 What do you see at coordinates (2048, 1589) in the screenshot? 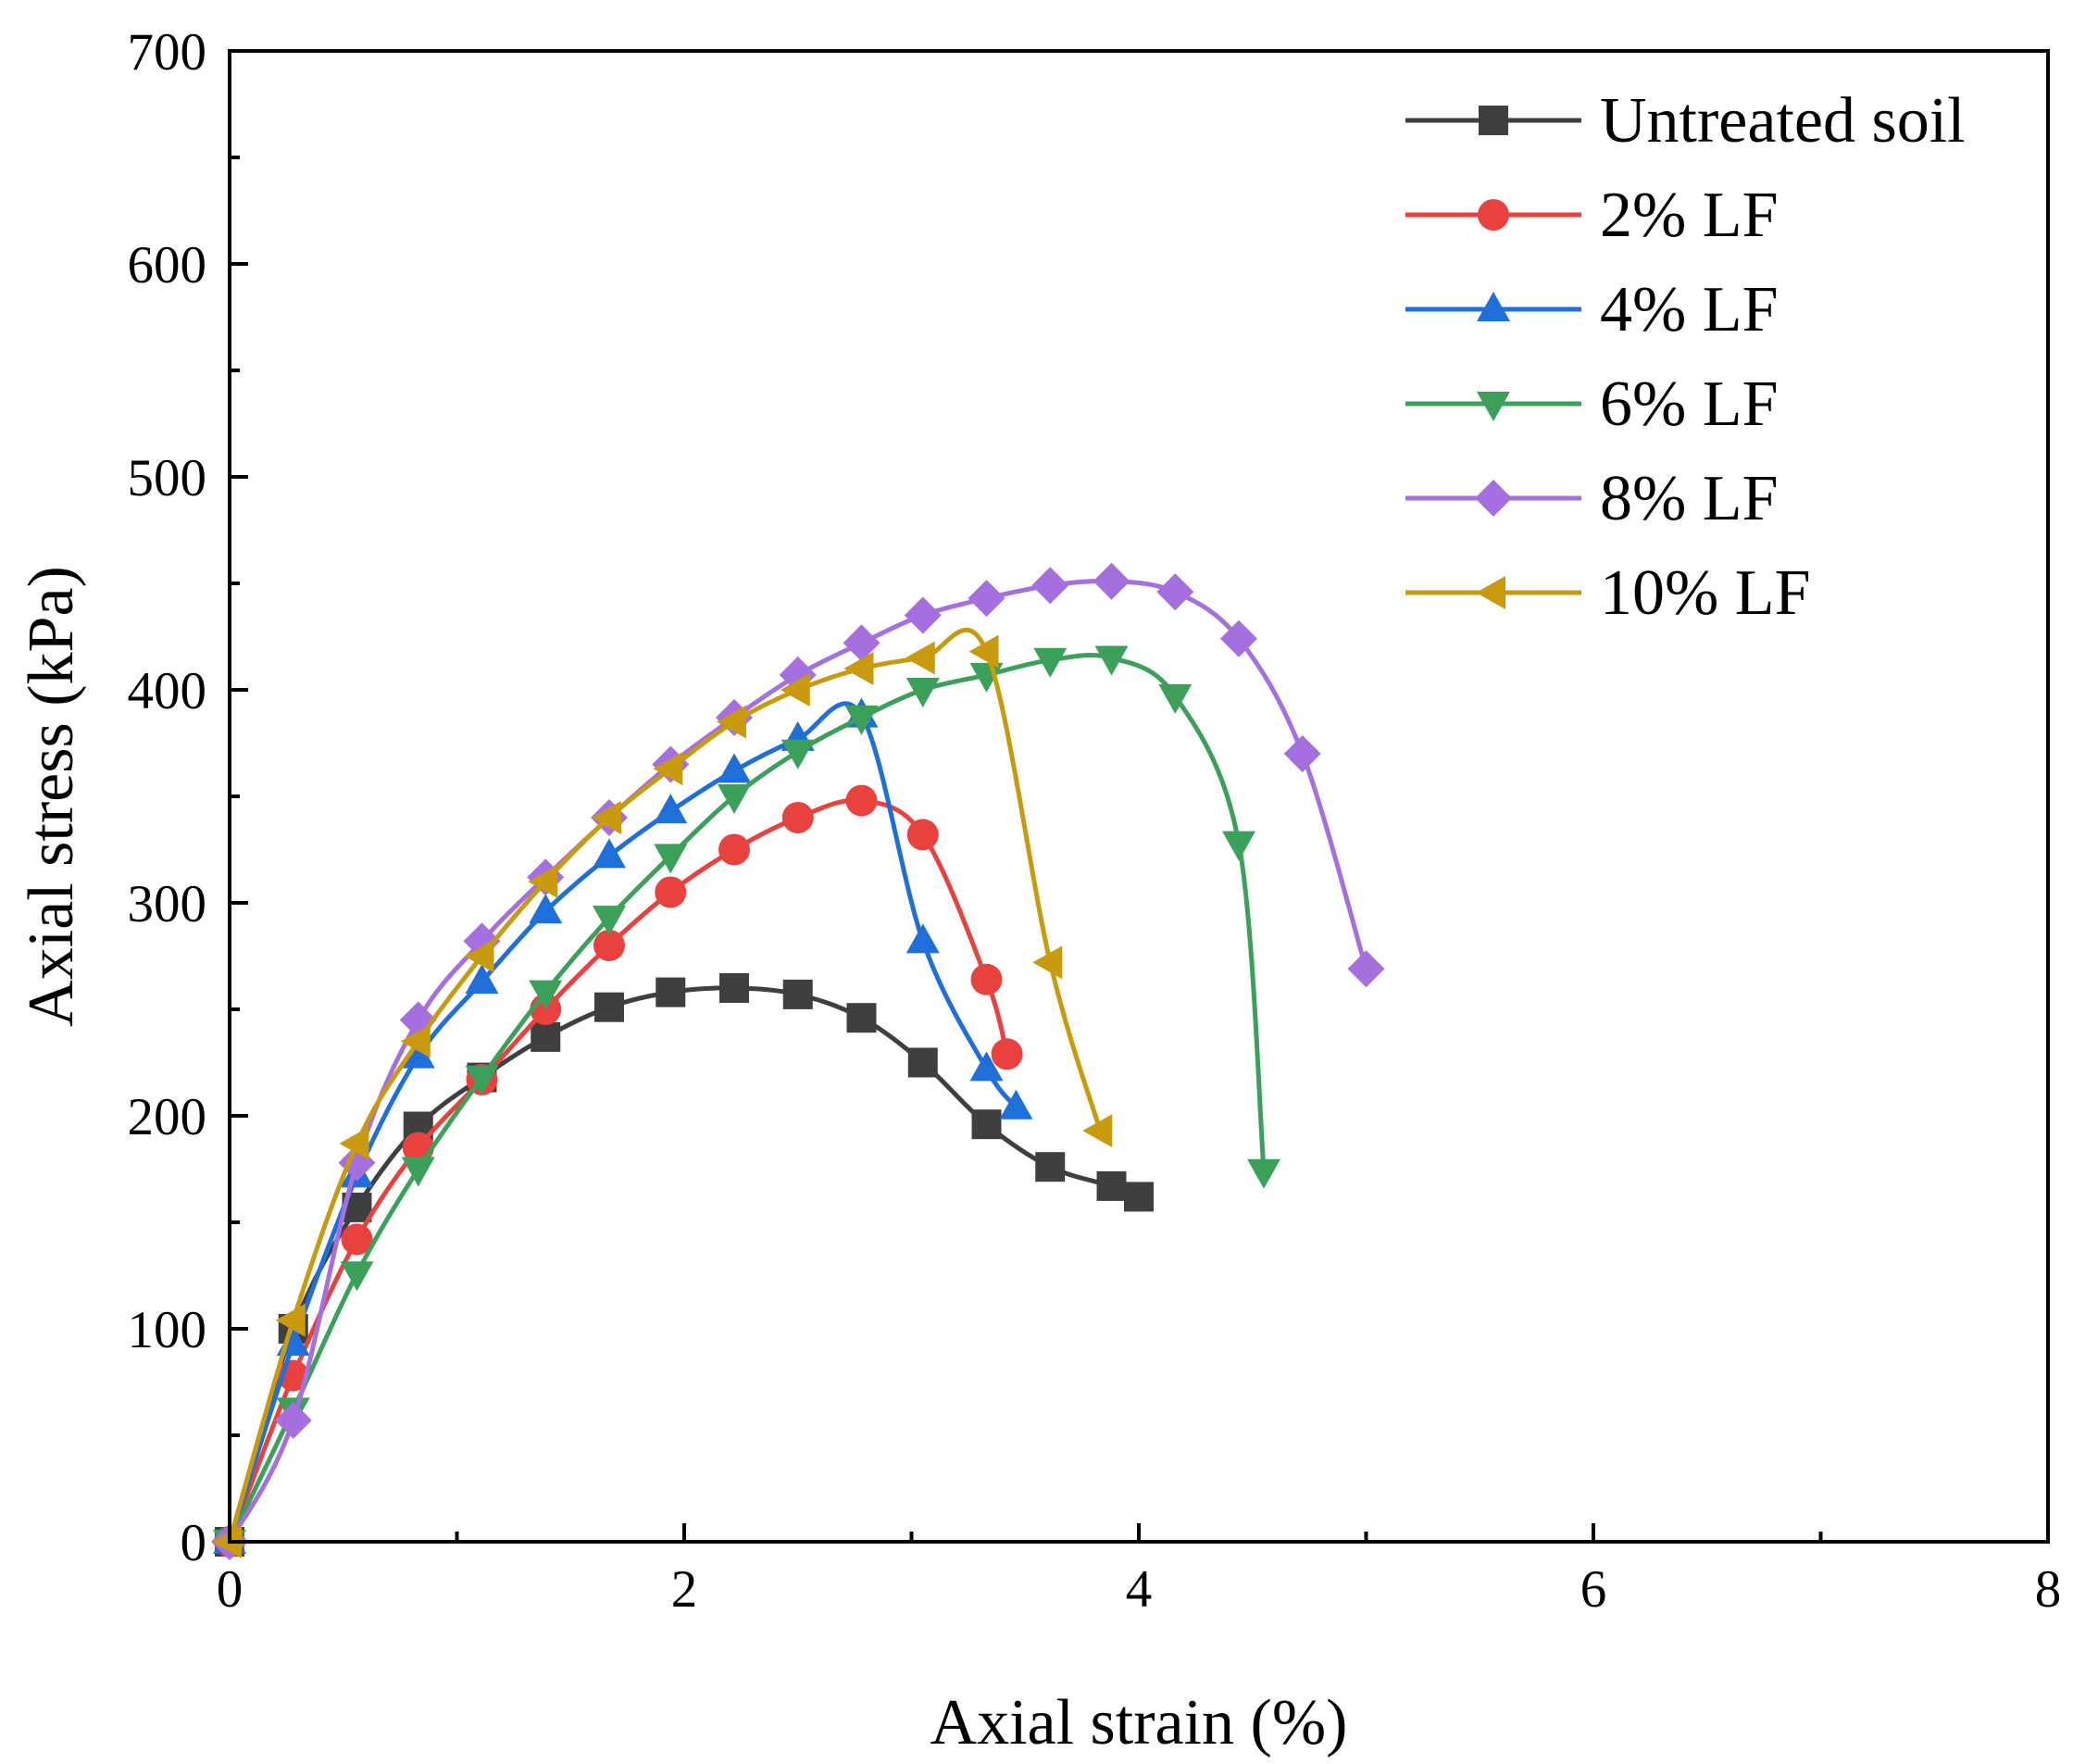
I see `x-tick-label: 8` at bounding box center [2048, 1589].